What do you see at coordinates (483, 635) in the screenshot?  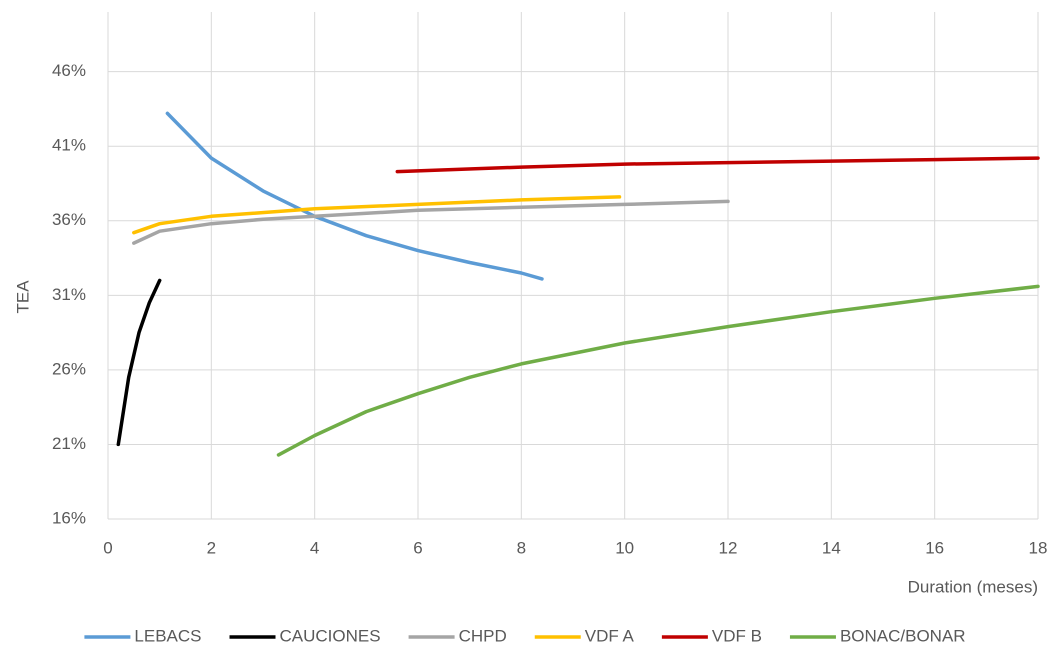 I see `legend-label: CHPD` at bounding box center [483, 635].